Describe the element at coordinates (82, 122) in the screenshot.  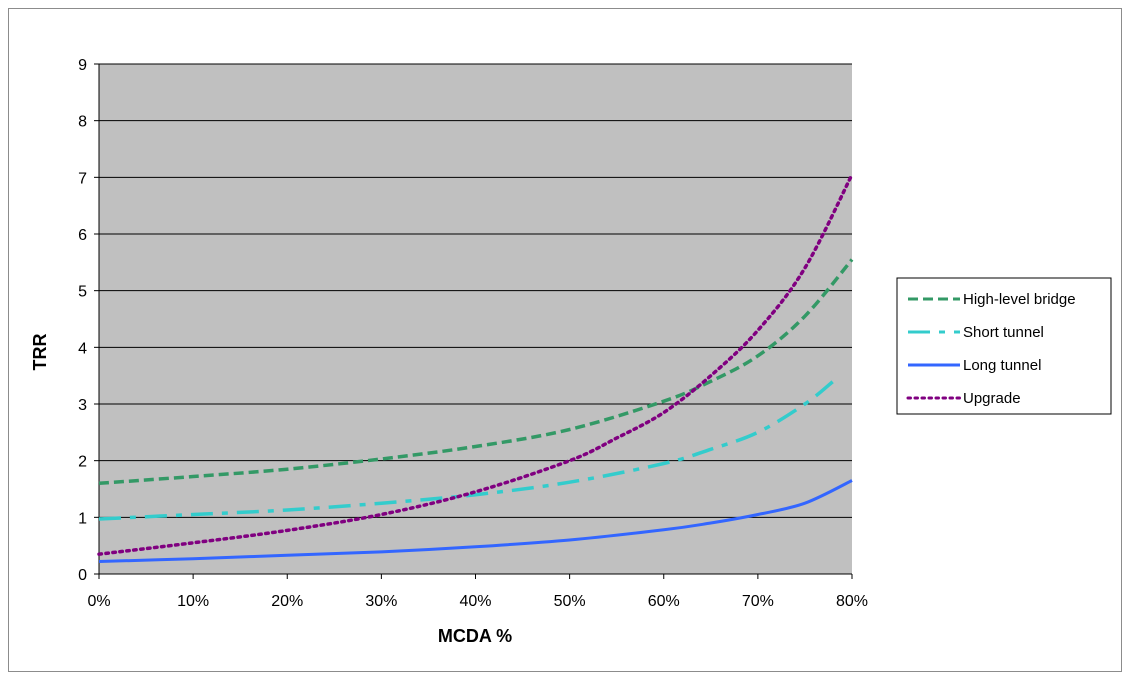
I see `y-tick-label: 8` at that location.